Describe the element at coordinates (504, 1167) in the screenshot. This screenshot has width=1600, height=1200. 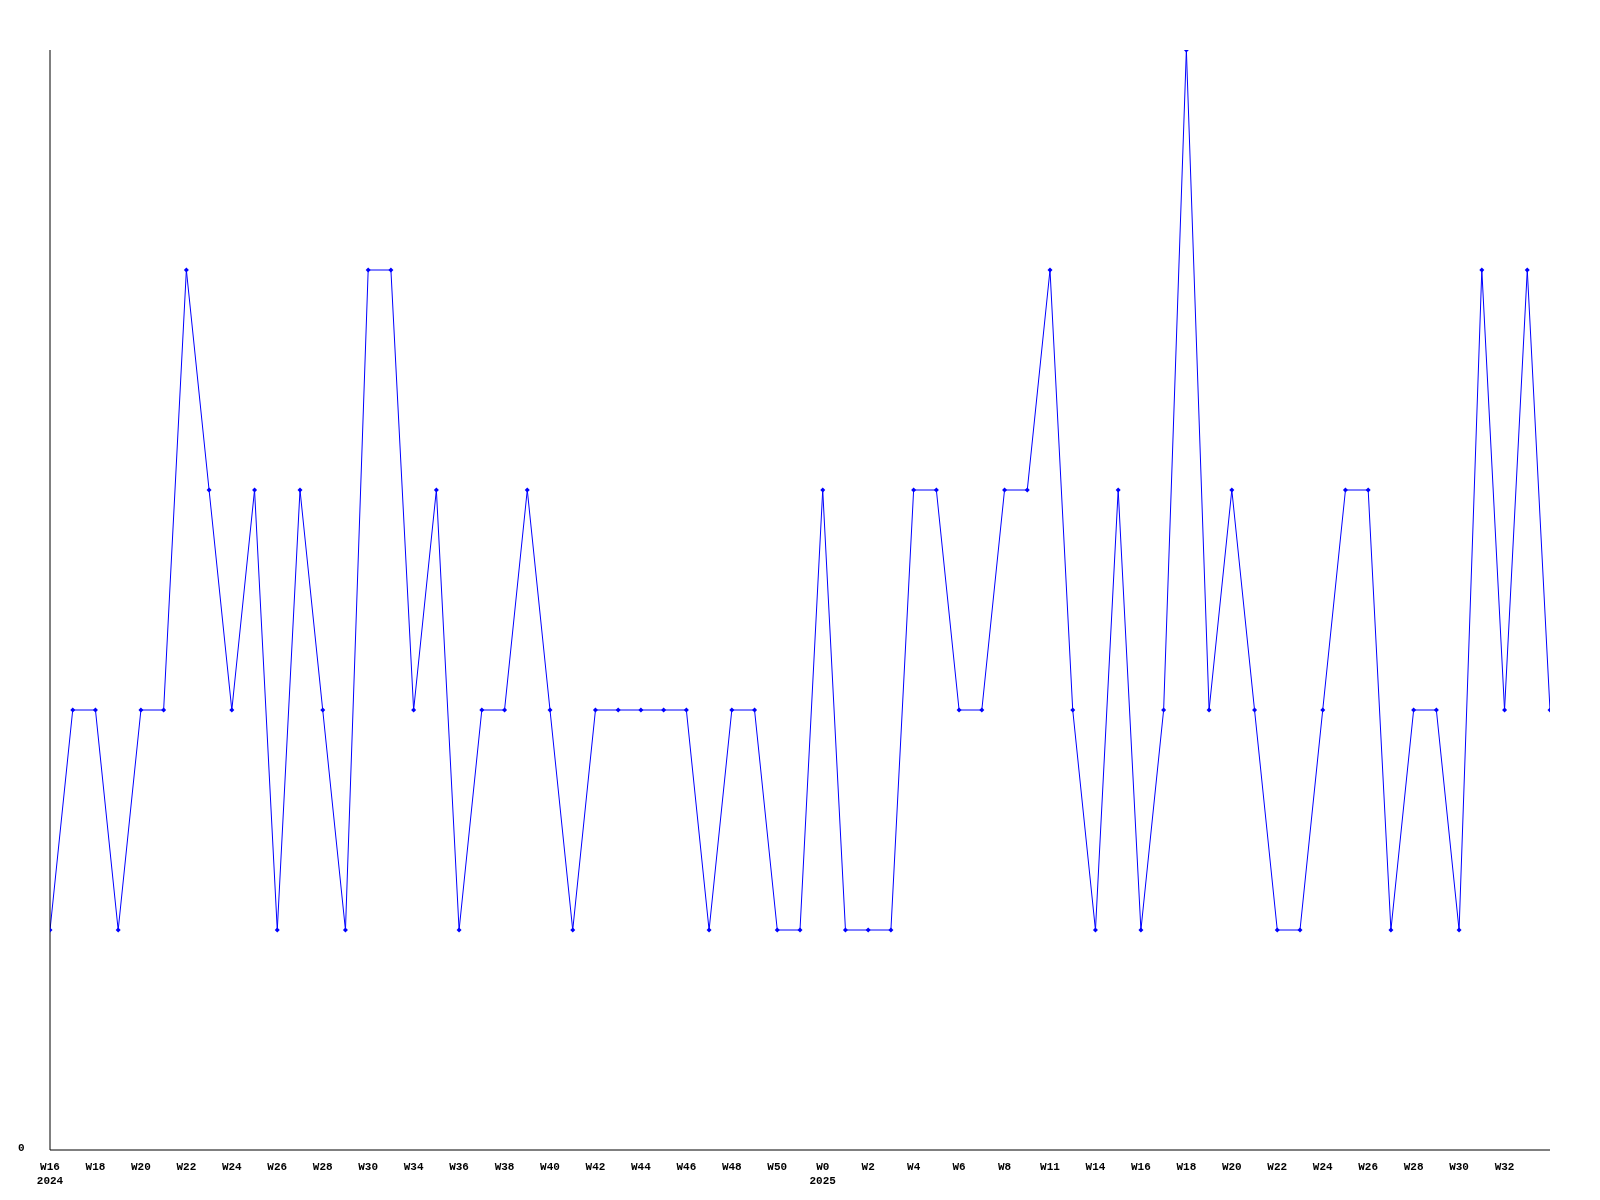
I see `x-tick-label: W38` at that location.